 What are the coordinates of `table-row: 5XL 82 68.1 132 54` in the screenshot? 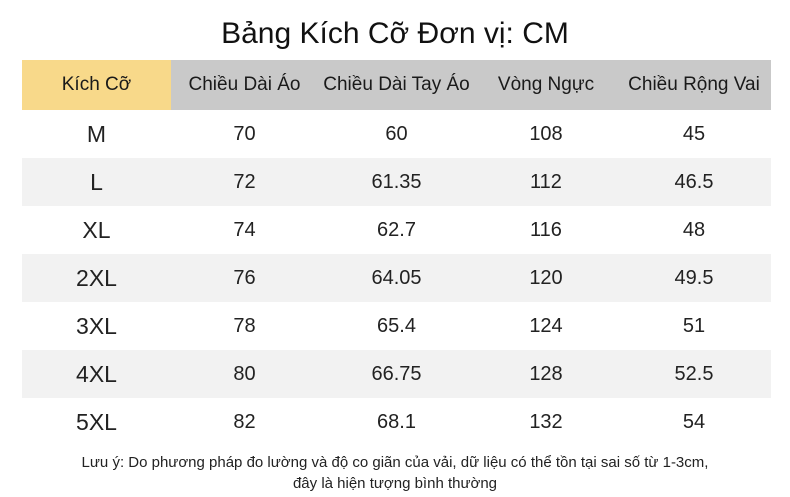 It's located at (396, 422).